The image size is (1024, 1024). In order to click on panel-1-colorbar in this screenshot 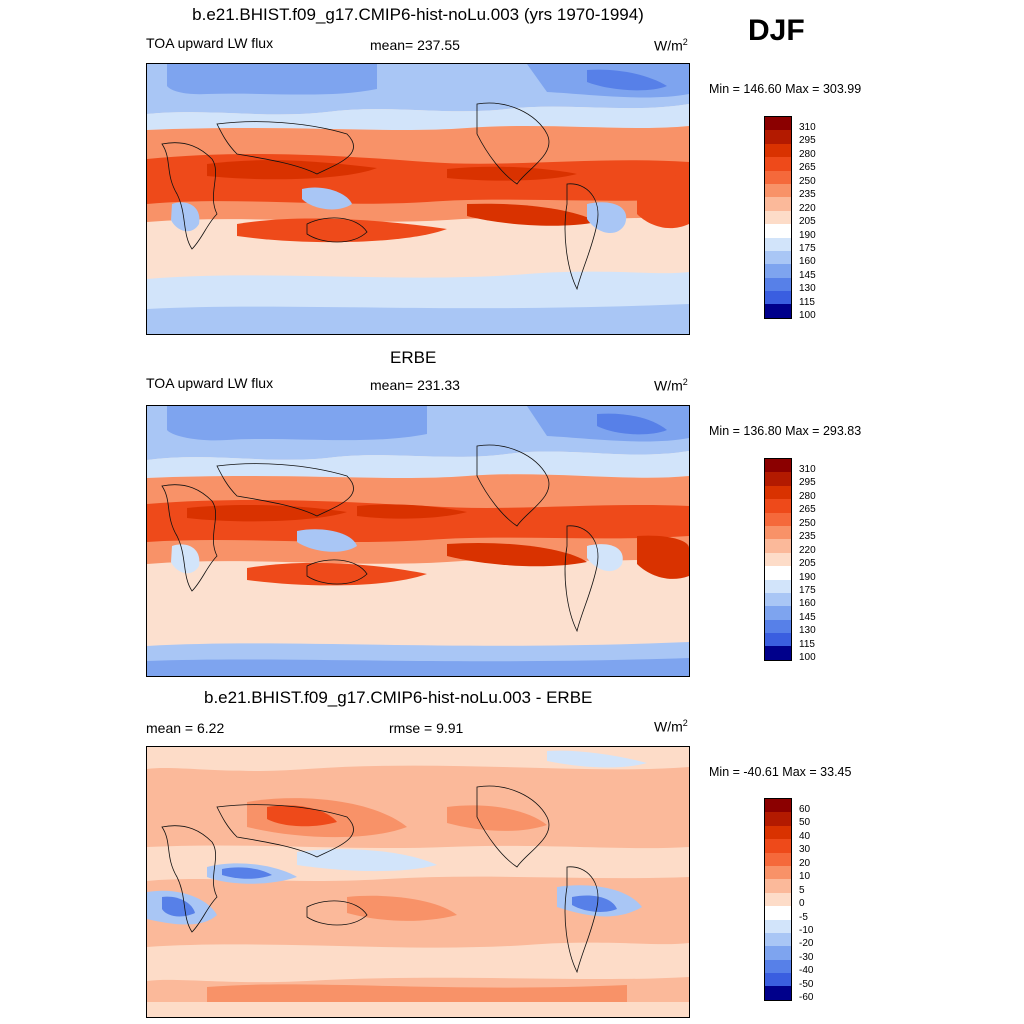, I will do `click(778, 217)`.